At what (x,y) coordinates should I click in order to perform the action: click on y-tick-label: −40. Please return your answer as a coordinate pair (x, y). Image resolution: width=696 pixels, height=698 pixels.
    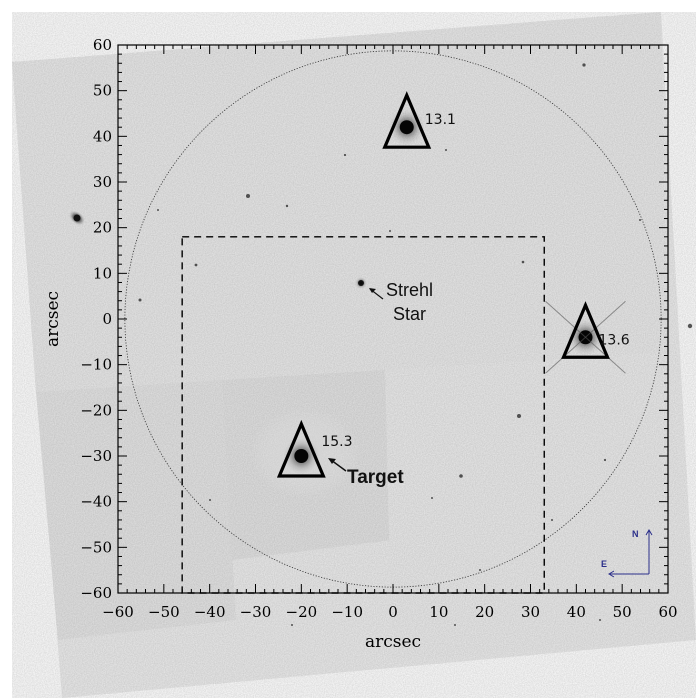
    Looking at the image, I should click on (96, 502).